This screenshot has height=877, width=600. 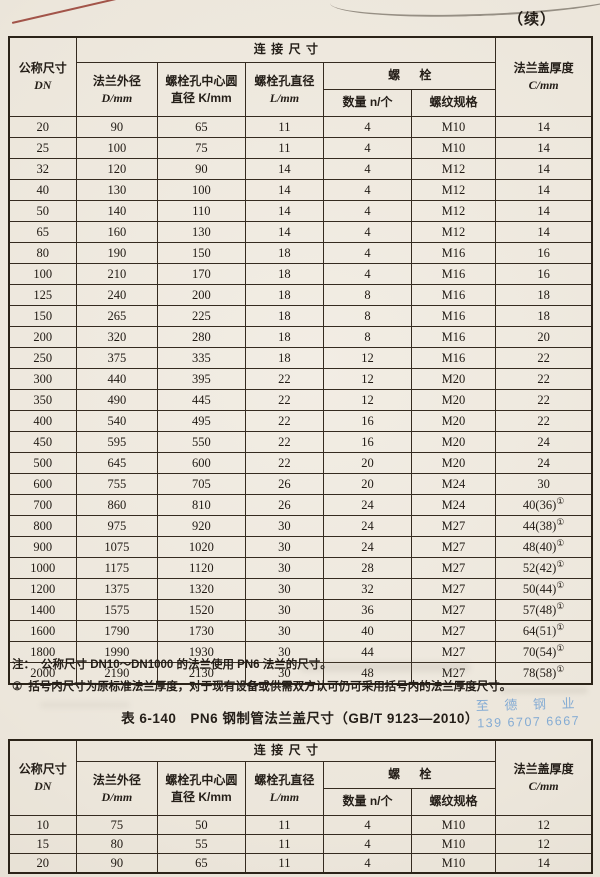 What do you see at coordinates (117, 295) in the screenshot?
I see `value-cell: 240` at bounding box center [117, 295].